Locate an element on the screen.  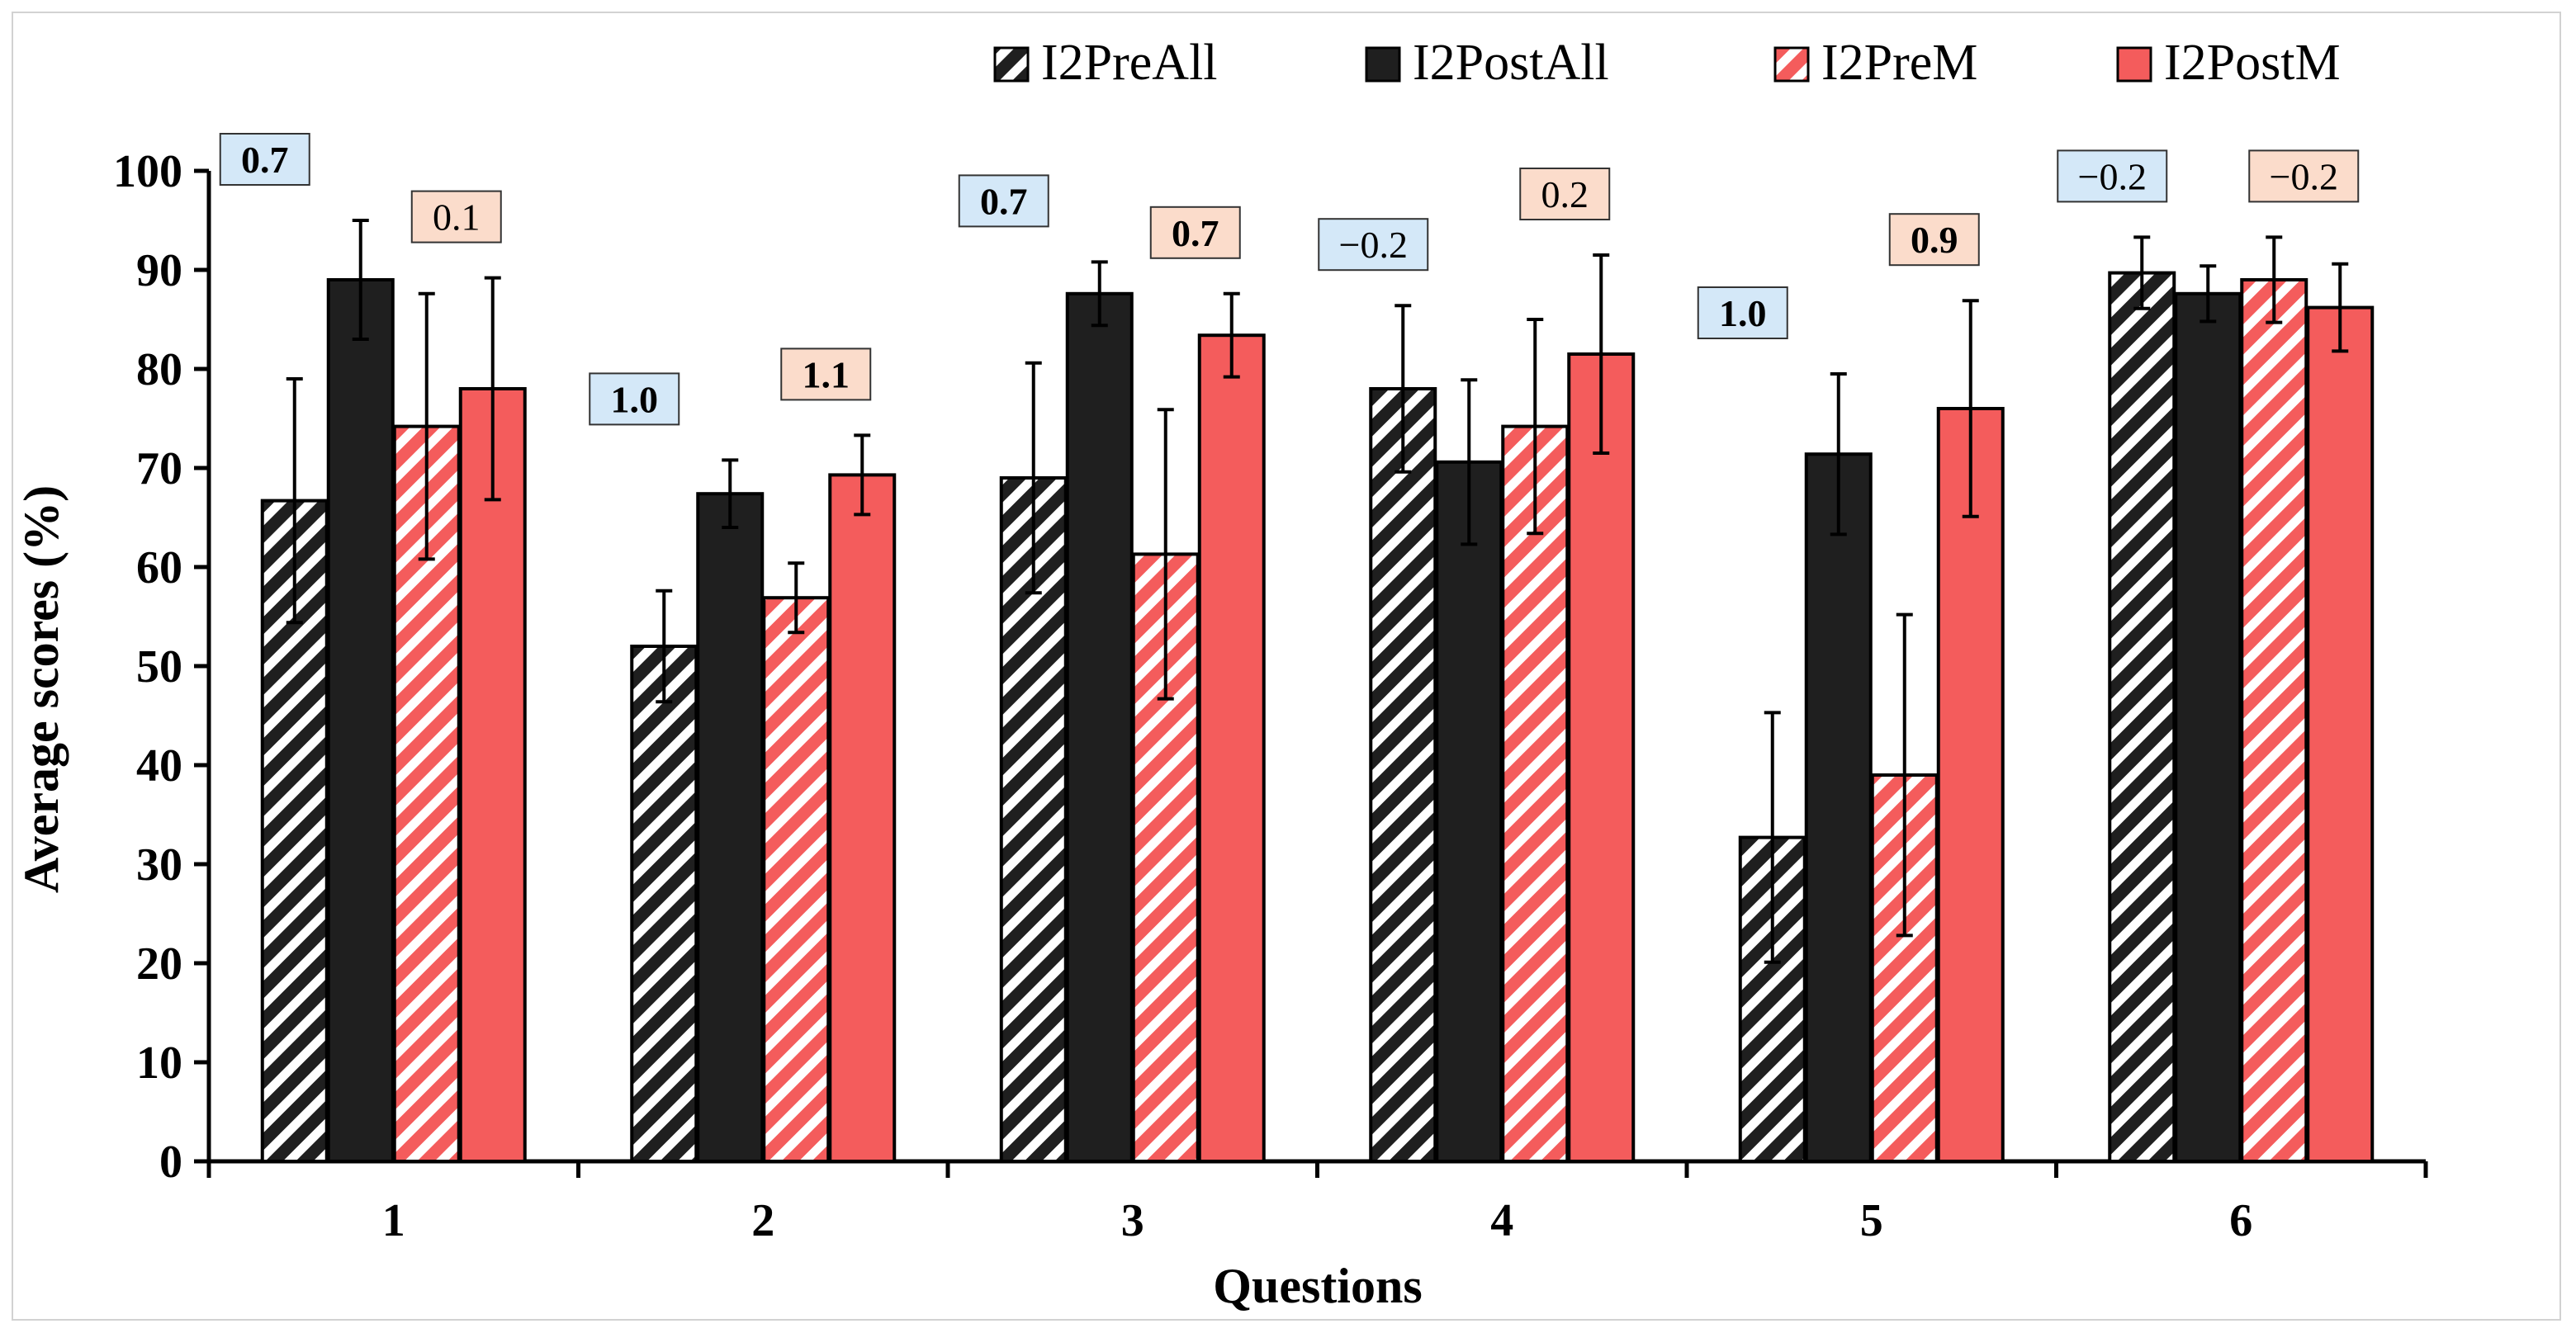
effect-size-m-q3: 0.7 is located at coordinates (1195, 233).